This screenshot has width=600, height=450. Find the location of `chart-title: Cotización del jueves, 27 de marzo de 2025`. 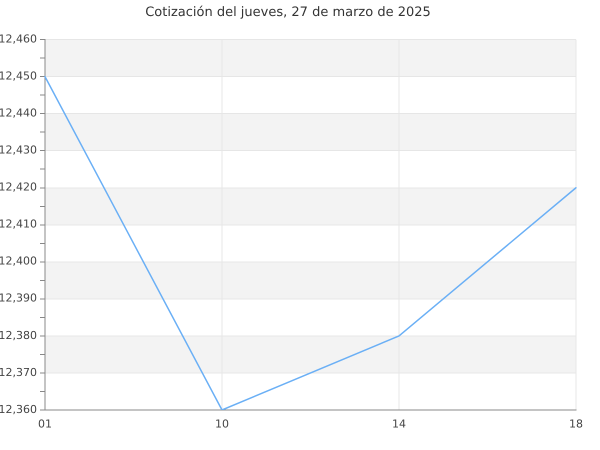

chart-title: Cotización del jueves, 27 de marzo de 2025 is located at coordinates (288, 12).